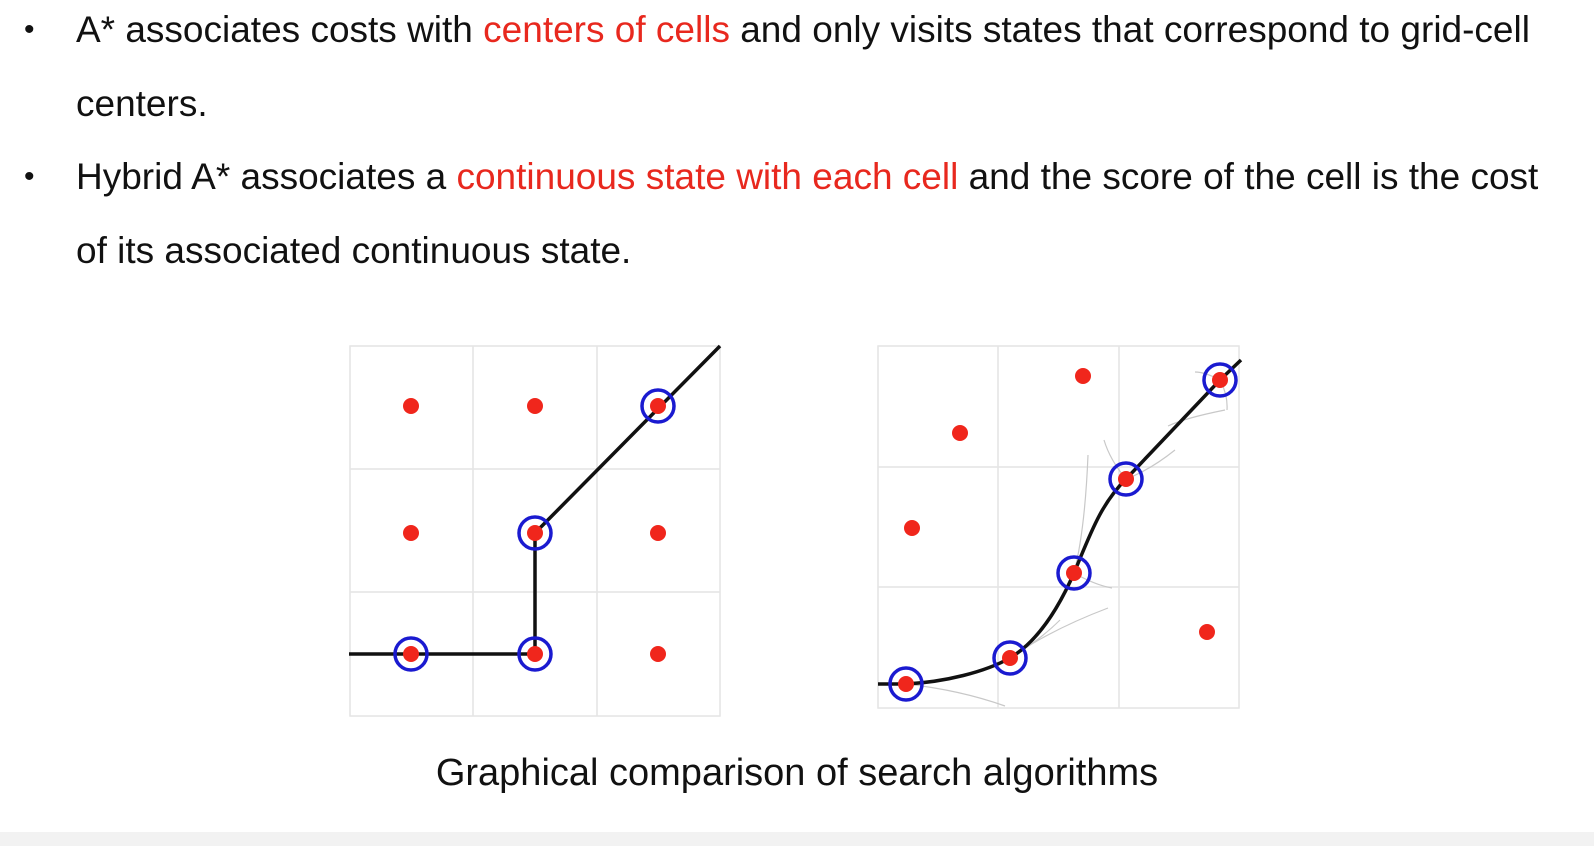 The width and height of the screenshot is (1594, 846). I want to click on bottom-bar, so click(797, 839).